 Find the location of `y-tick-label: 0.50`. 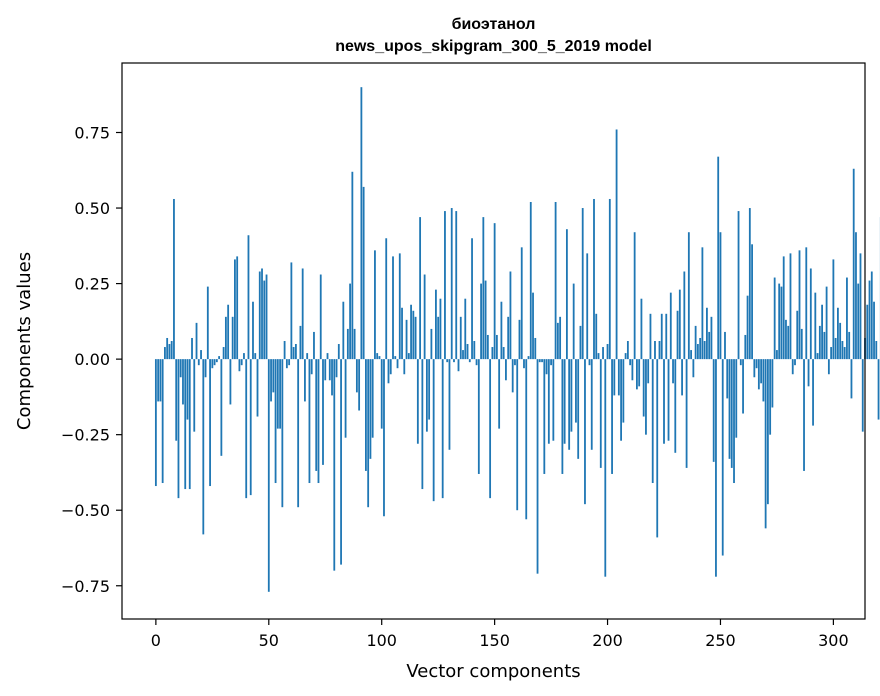

y-tick-label: 0.50 is located at coordinates (92, 208).